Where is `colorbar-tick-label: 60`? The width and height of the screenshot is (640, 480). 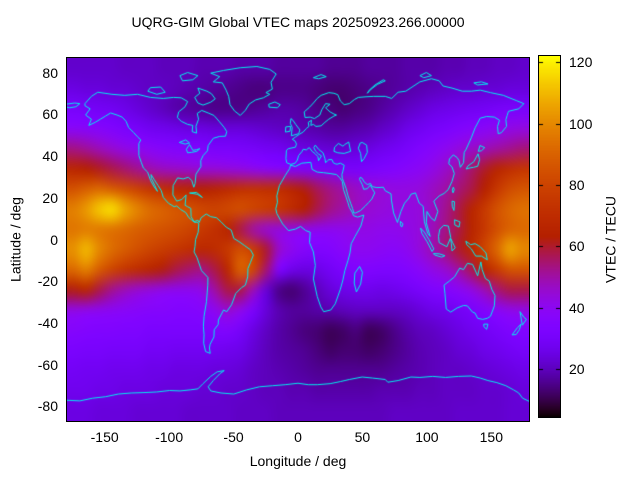 colorbar-tick-label: 60 is located at coordinates (577, 246).